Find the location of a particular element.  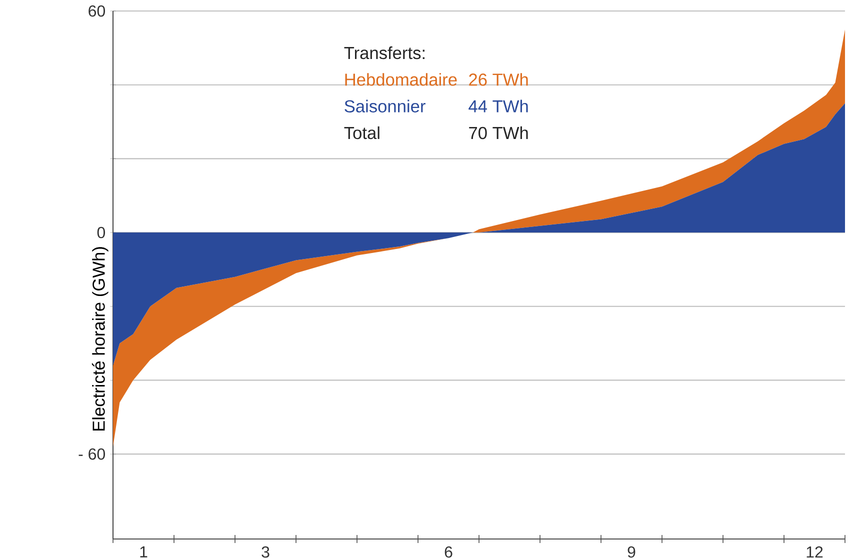

y-tick-label: - 60 is located at coordinates (91, 454).